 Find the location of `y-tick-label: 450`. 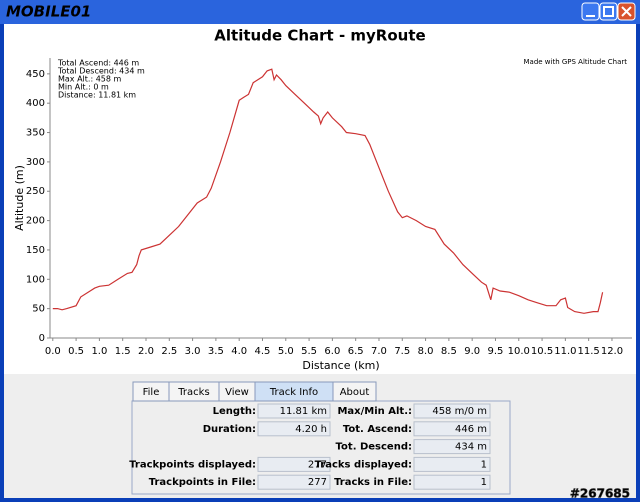

y-tick-label: 450 is located at coordinates (35, 74).